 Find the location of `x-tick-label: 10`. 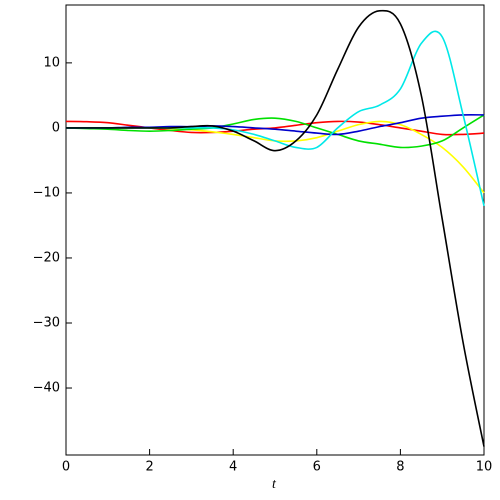

x-tick-label: 10 is located at coordinates (484, 467).